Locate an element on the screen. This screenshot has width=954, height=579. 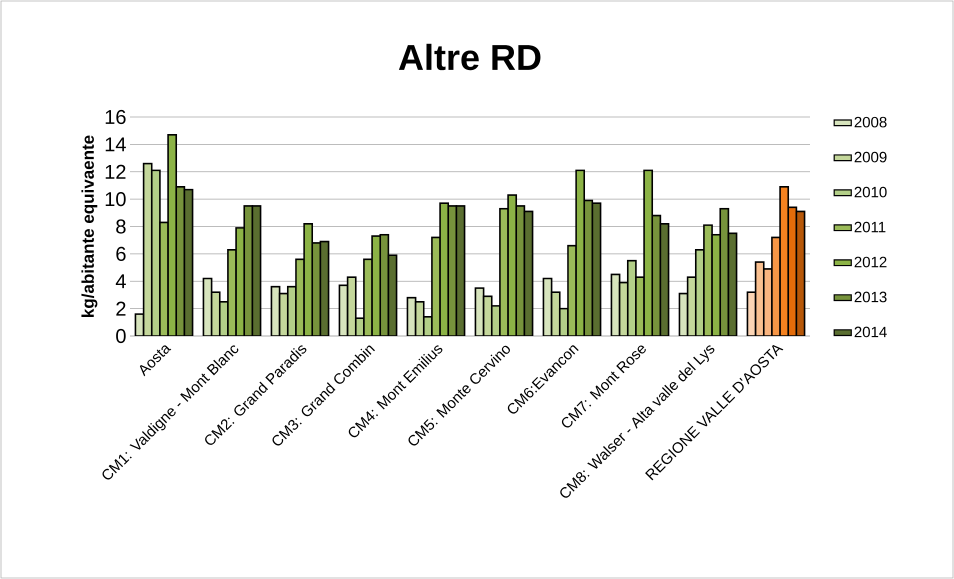
y-tick-label: 4 is located at coordinates (121, 281).